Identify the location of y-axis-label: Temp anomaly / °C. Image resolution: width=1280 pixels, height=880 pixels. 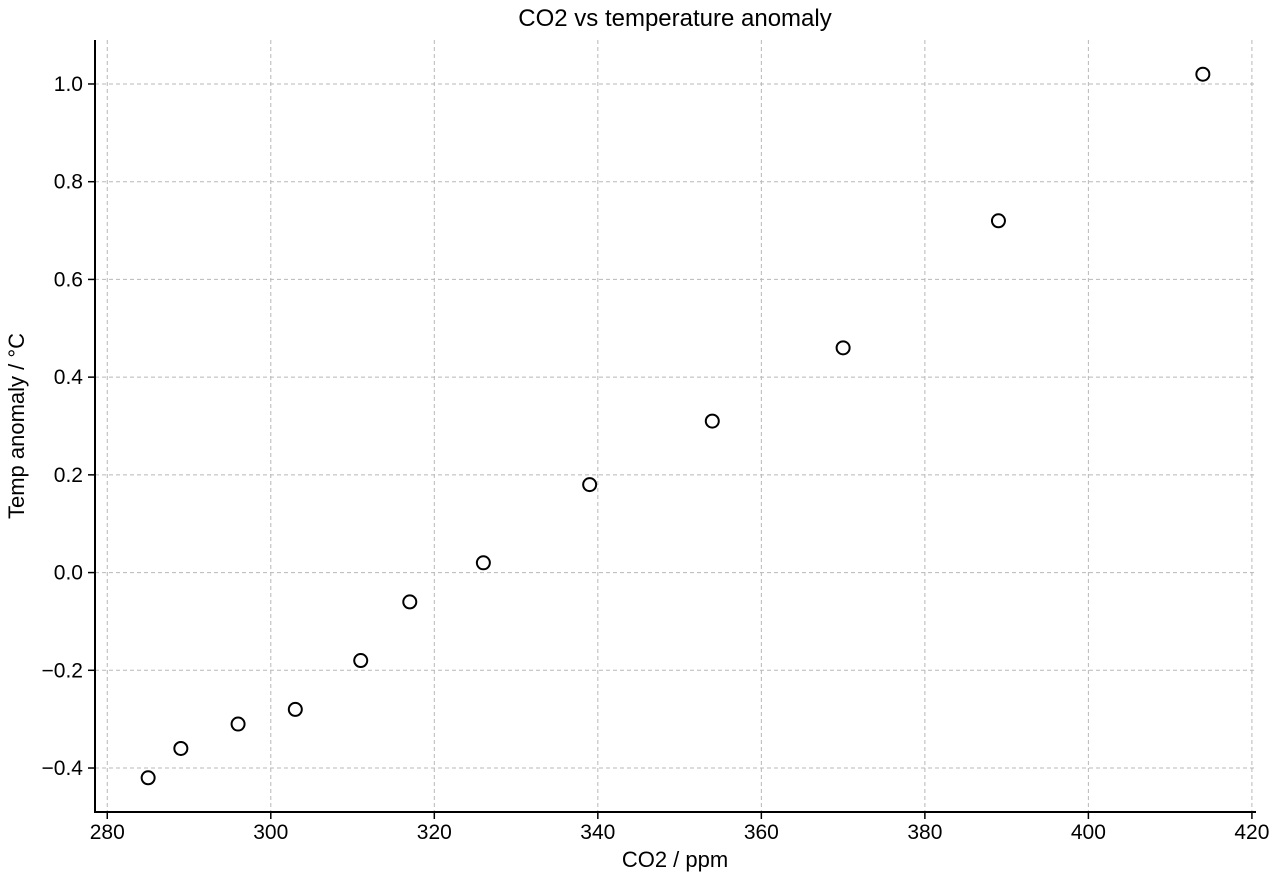
(16, 426).